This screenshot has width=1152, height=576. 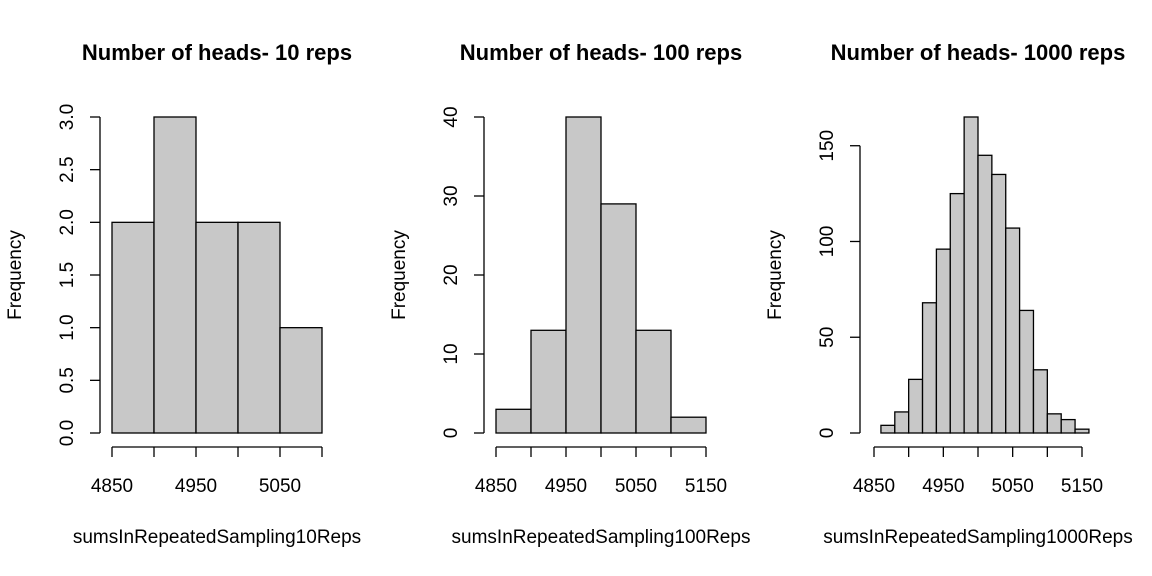 What do you see at coordinates (827, 337) in the screenshot?
I see `y-tick-label: 50` at bounding box center [827, 337].